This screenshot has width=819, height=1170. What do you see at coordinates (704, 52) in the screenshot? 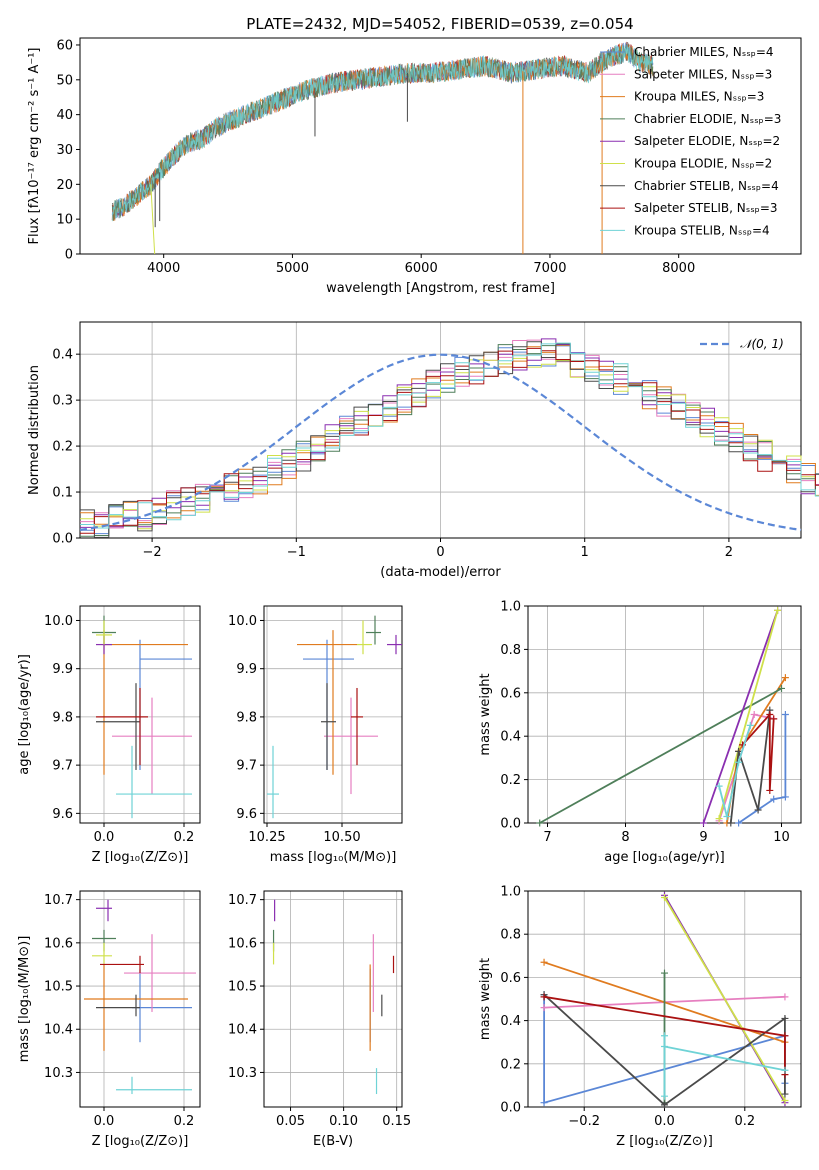
I see `legend-label: Chabrier MILES, Nₛₛₚ=4` at bounding box center [704, 52].